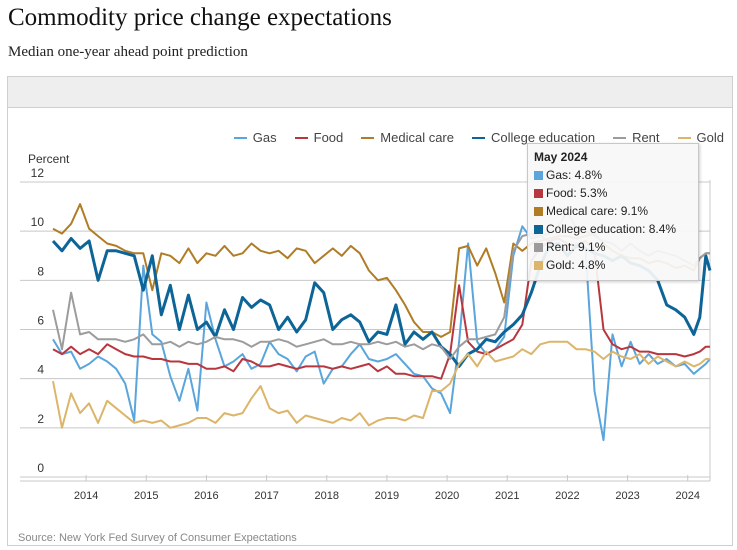 This screenshot has height=550, width=737. Describe the element at coordinates (627, 496) in the screenshot. I see `x-tick-label: 2023` at that location.